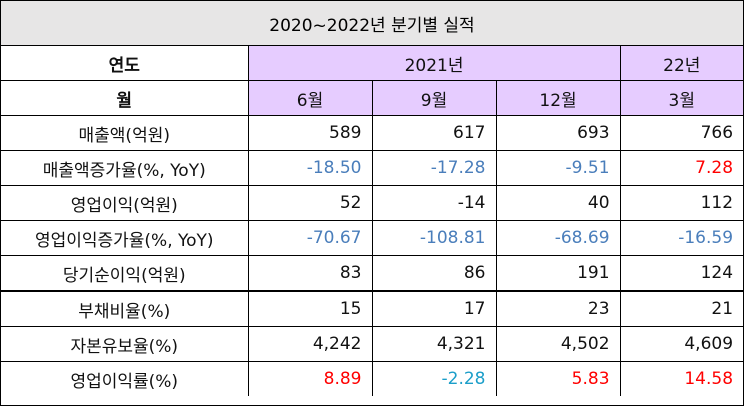  I want to click on table-row: 매출액(억원) 589 617 693 766, so click(372, 133).